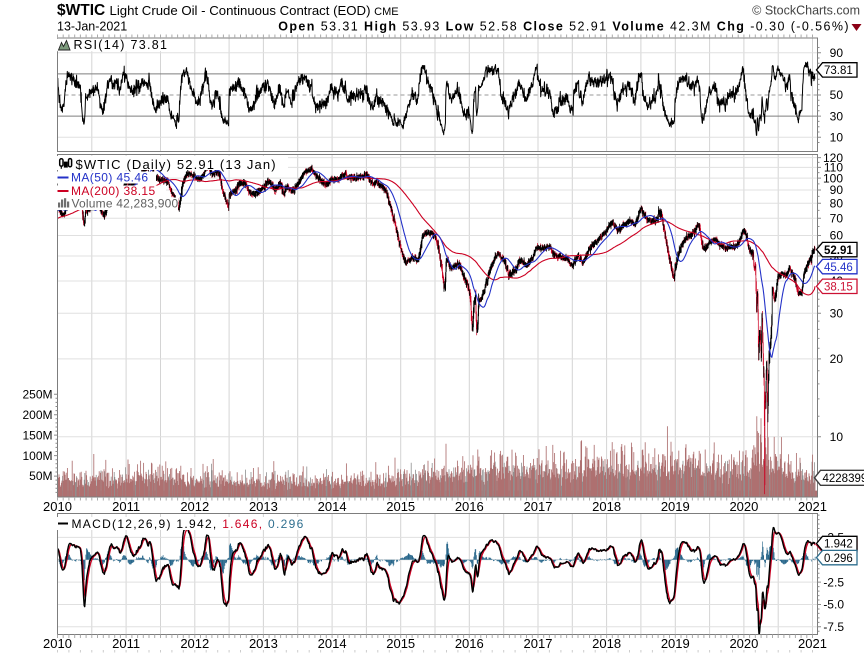 This screenshot has width=864, height=654. What do you see at coordinates (176, 164) in the screenshot?
I see `svg-text: $WTIC (Daily) 52.91 (13 Jan)` at bounding box center [176, 164].